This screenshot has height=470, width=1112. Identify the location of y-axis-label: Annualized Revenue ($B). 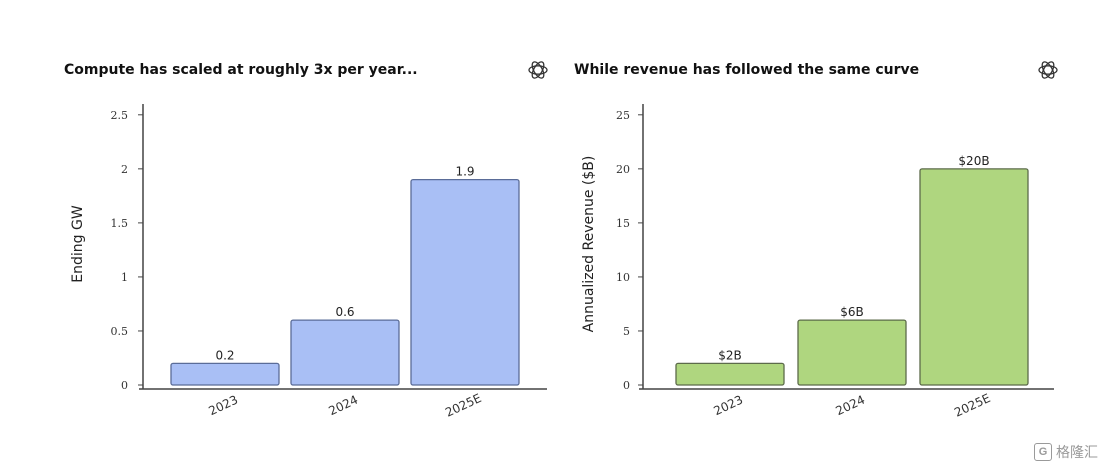
(589, 244).